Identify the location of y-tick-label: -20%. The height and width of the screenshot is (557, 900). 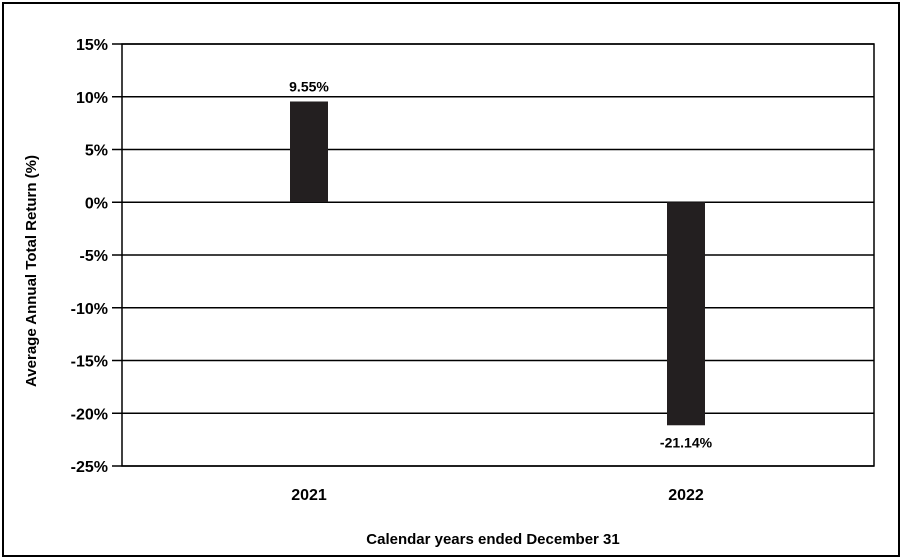
(89, 414).